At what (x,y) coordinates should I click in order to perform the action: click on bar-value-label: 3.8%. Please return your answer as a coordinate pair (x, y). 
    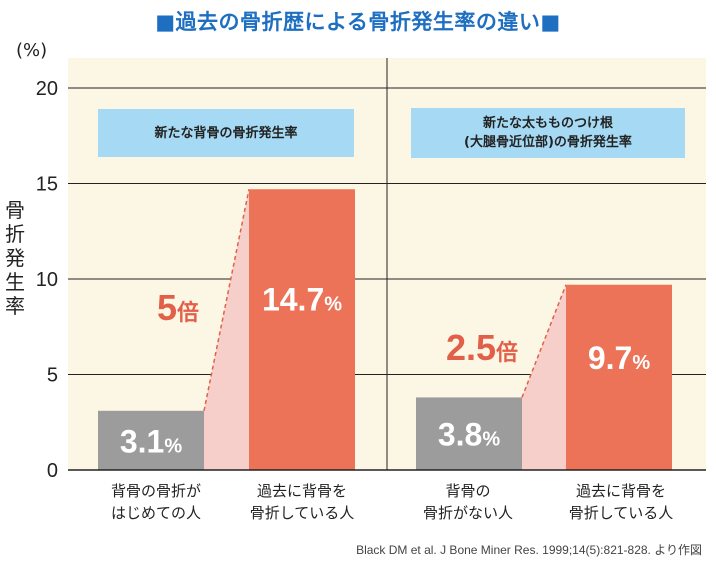
    Looking at the image, I should click on (469, 435).